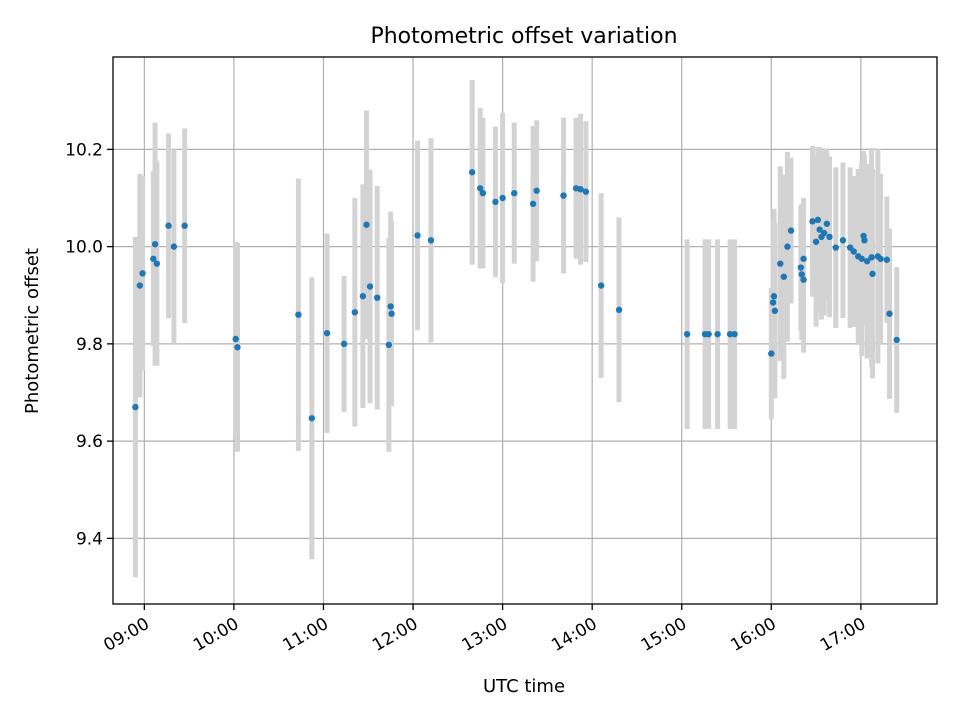 The height and width of the screenshot is (720, 960). What do you see at coordinates (32, 331) in the screenshot?
I see `y-axis-label: Photometric offset` at bounding box center [32, 331].